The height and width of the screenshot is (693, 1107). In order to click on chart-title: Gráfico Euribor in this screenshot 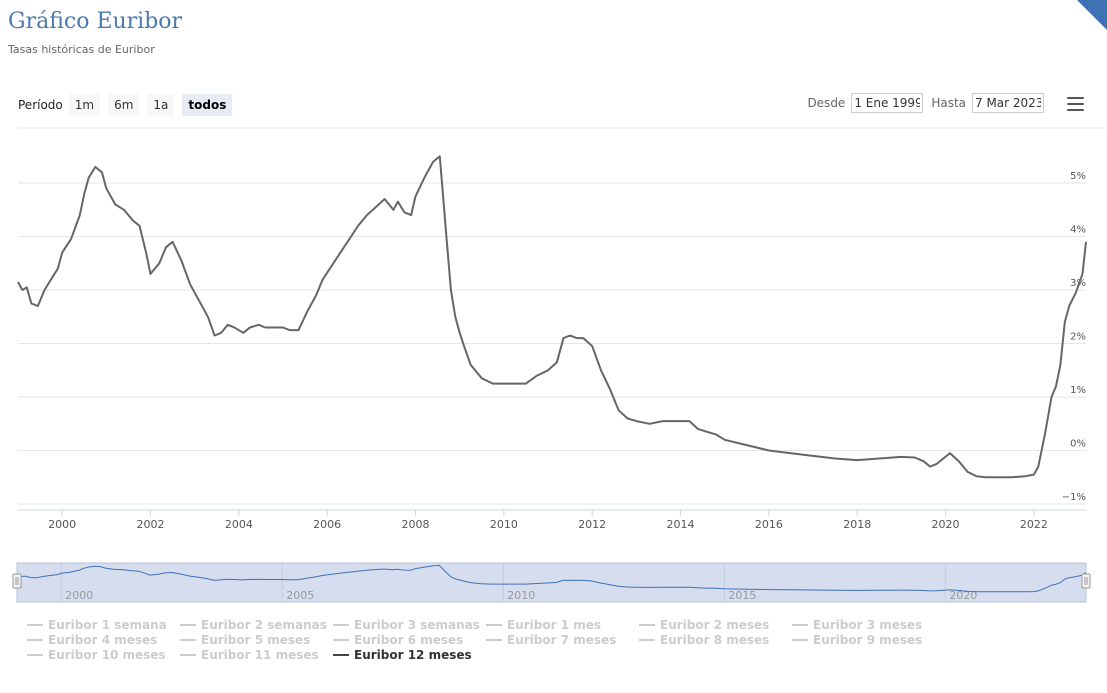, I will do `click(95, 21)`.